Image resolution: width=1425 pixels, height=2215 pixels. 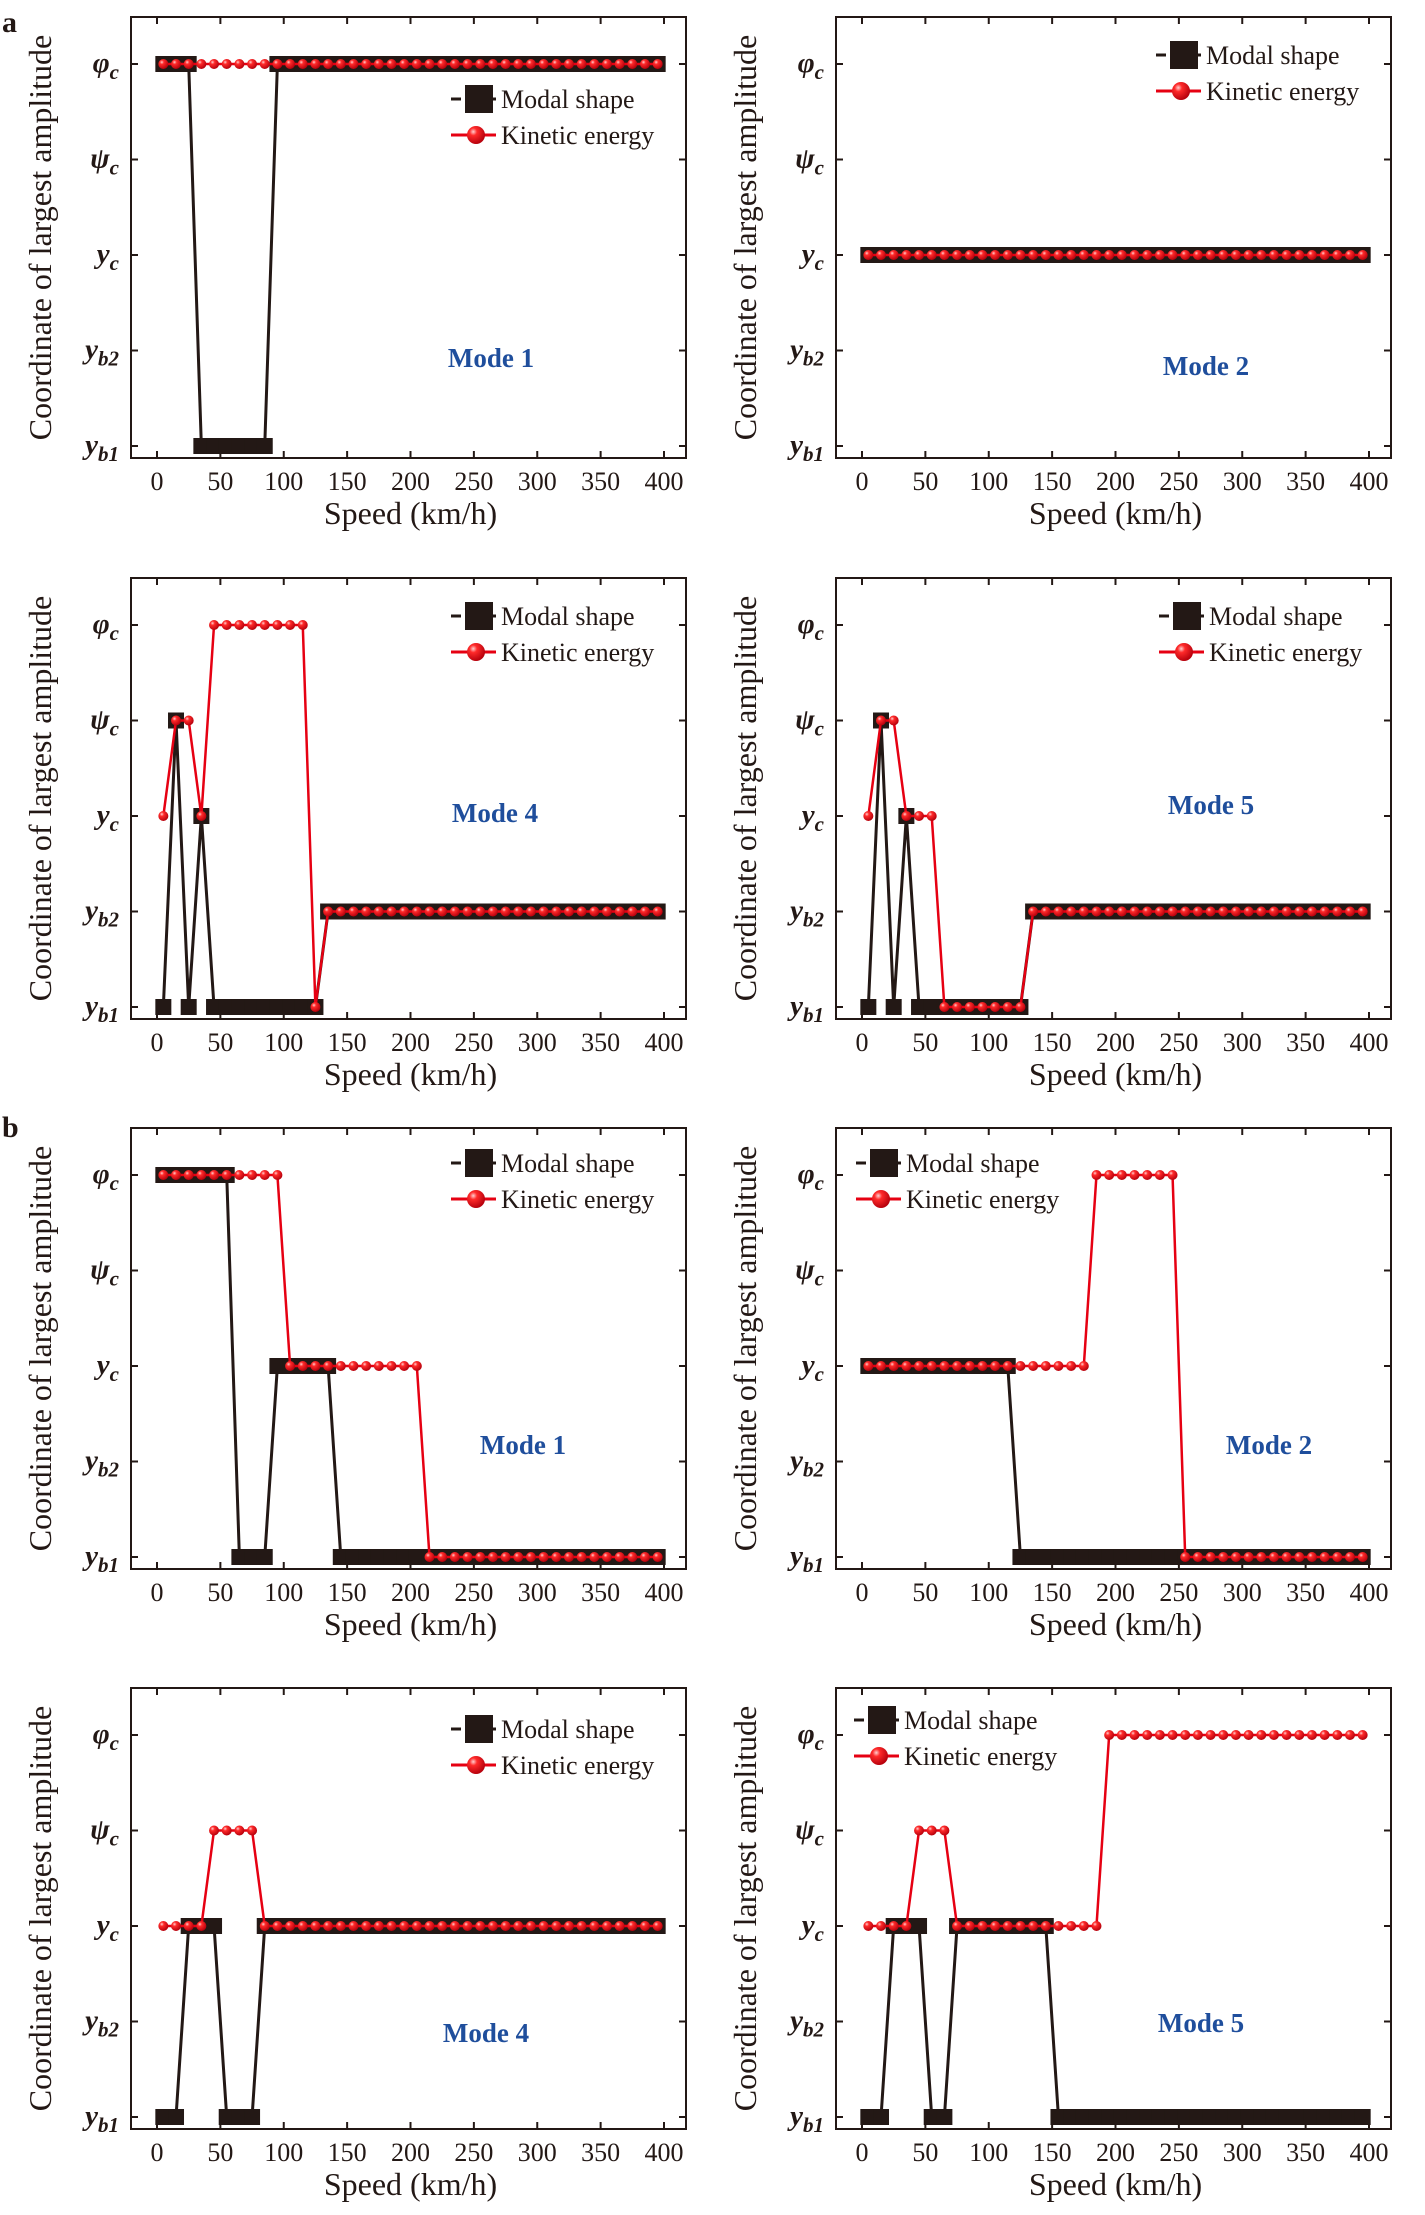 What do you see at coordinates (811, 1736) in the screenshot?
I see `y-tick-label: φc` at bounding box center [811, 1736].